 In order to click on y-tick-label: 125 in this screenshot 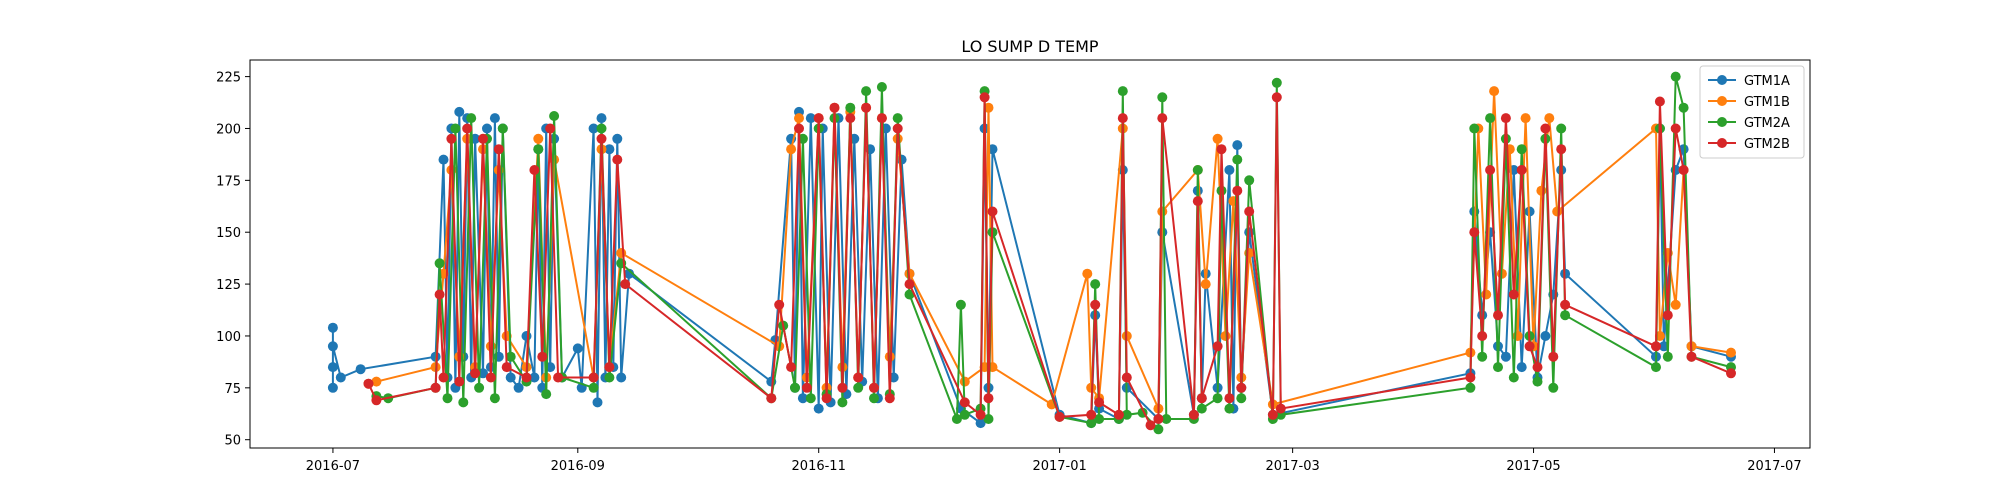, I will do `click(228, 285)`.